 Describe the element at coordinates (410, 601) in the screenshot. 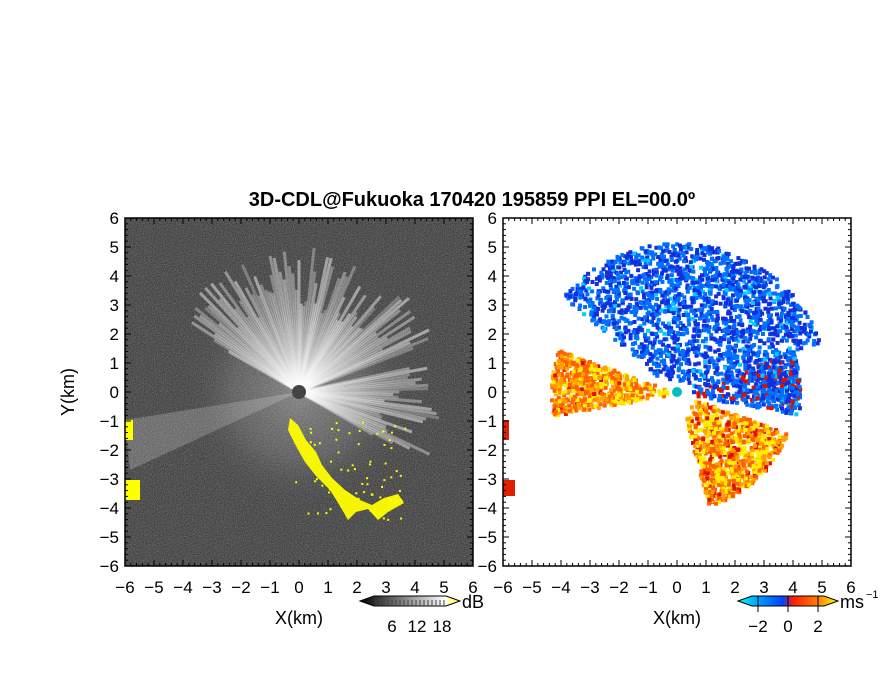

I see `intensity-colorbar-bar` at that location.